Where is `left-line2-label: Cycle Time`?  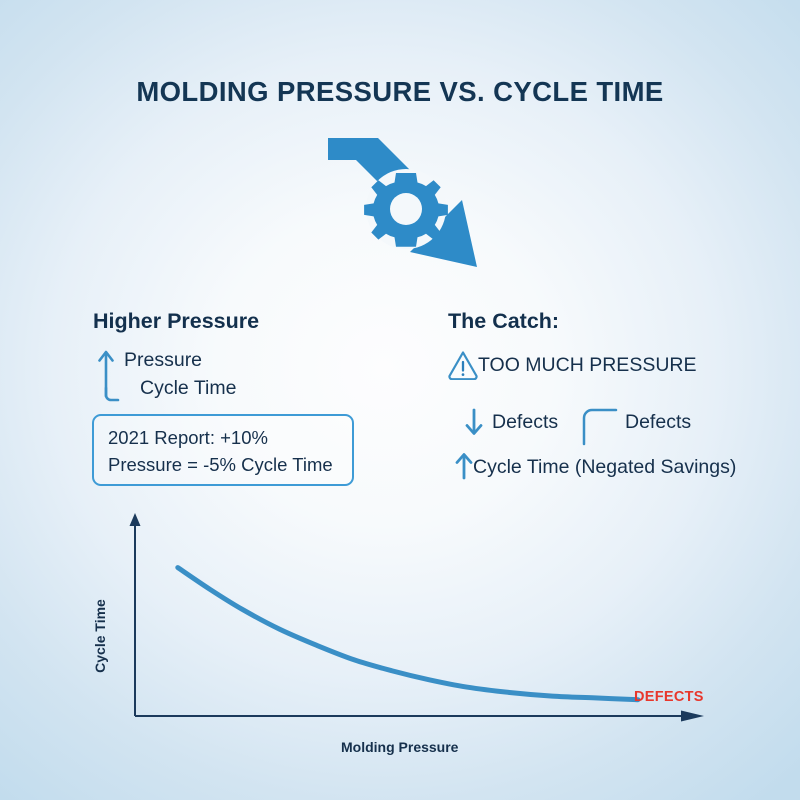 left-line2-label: Cycle Time is located at coordinates (188, 388).